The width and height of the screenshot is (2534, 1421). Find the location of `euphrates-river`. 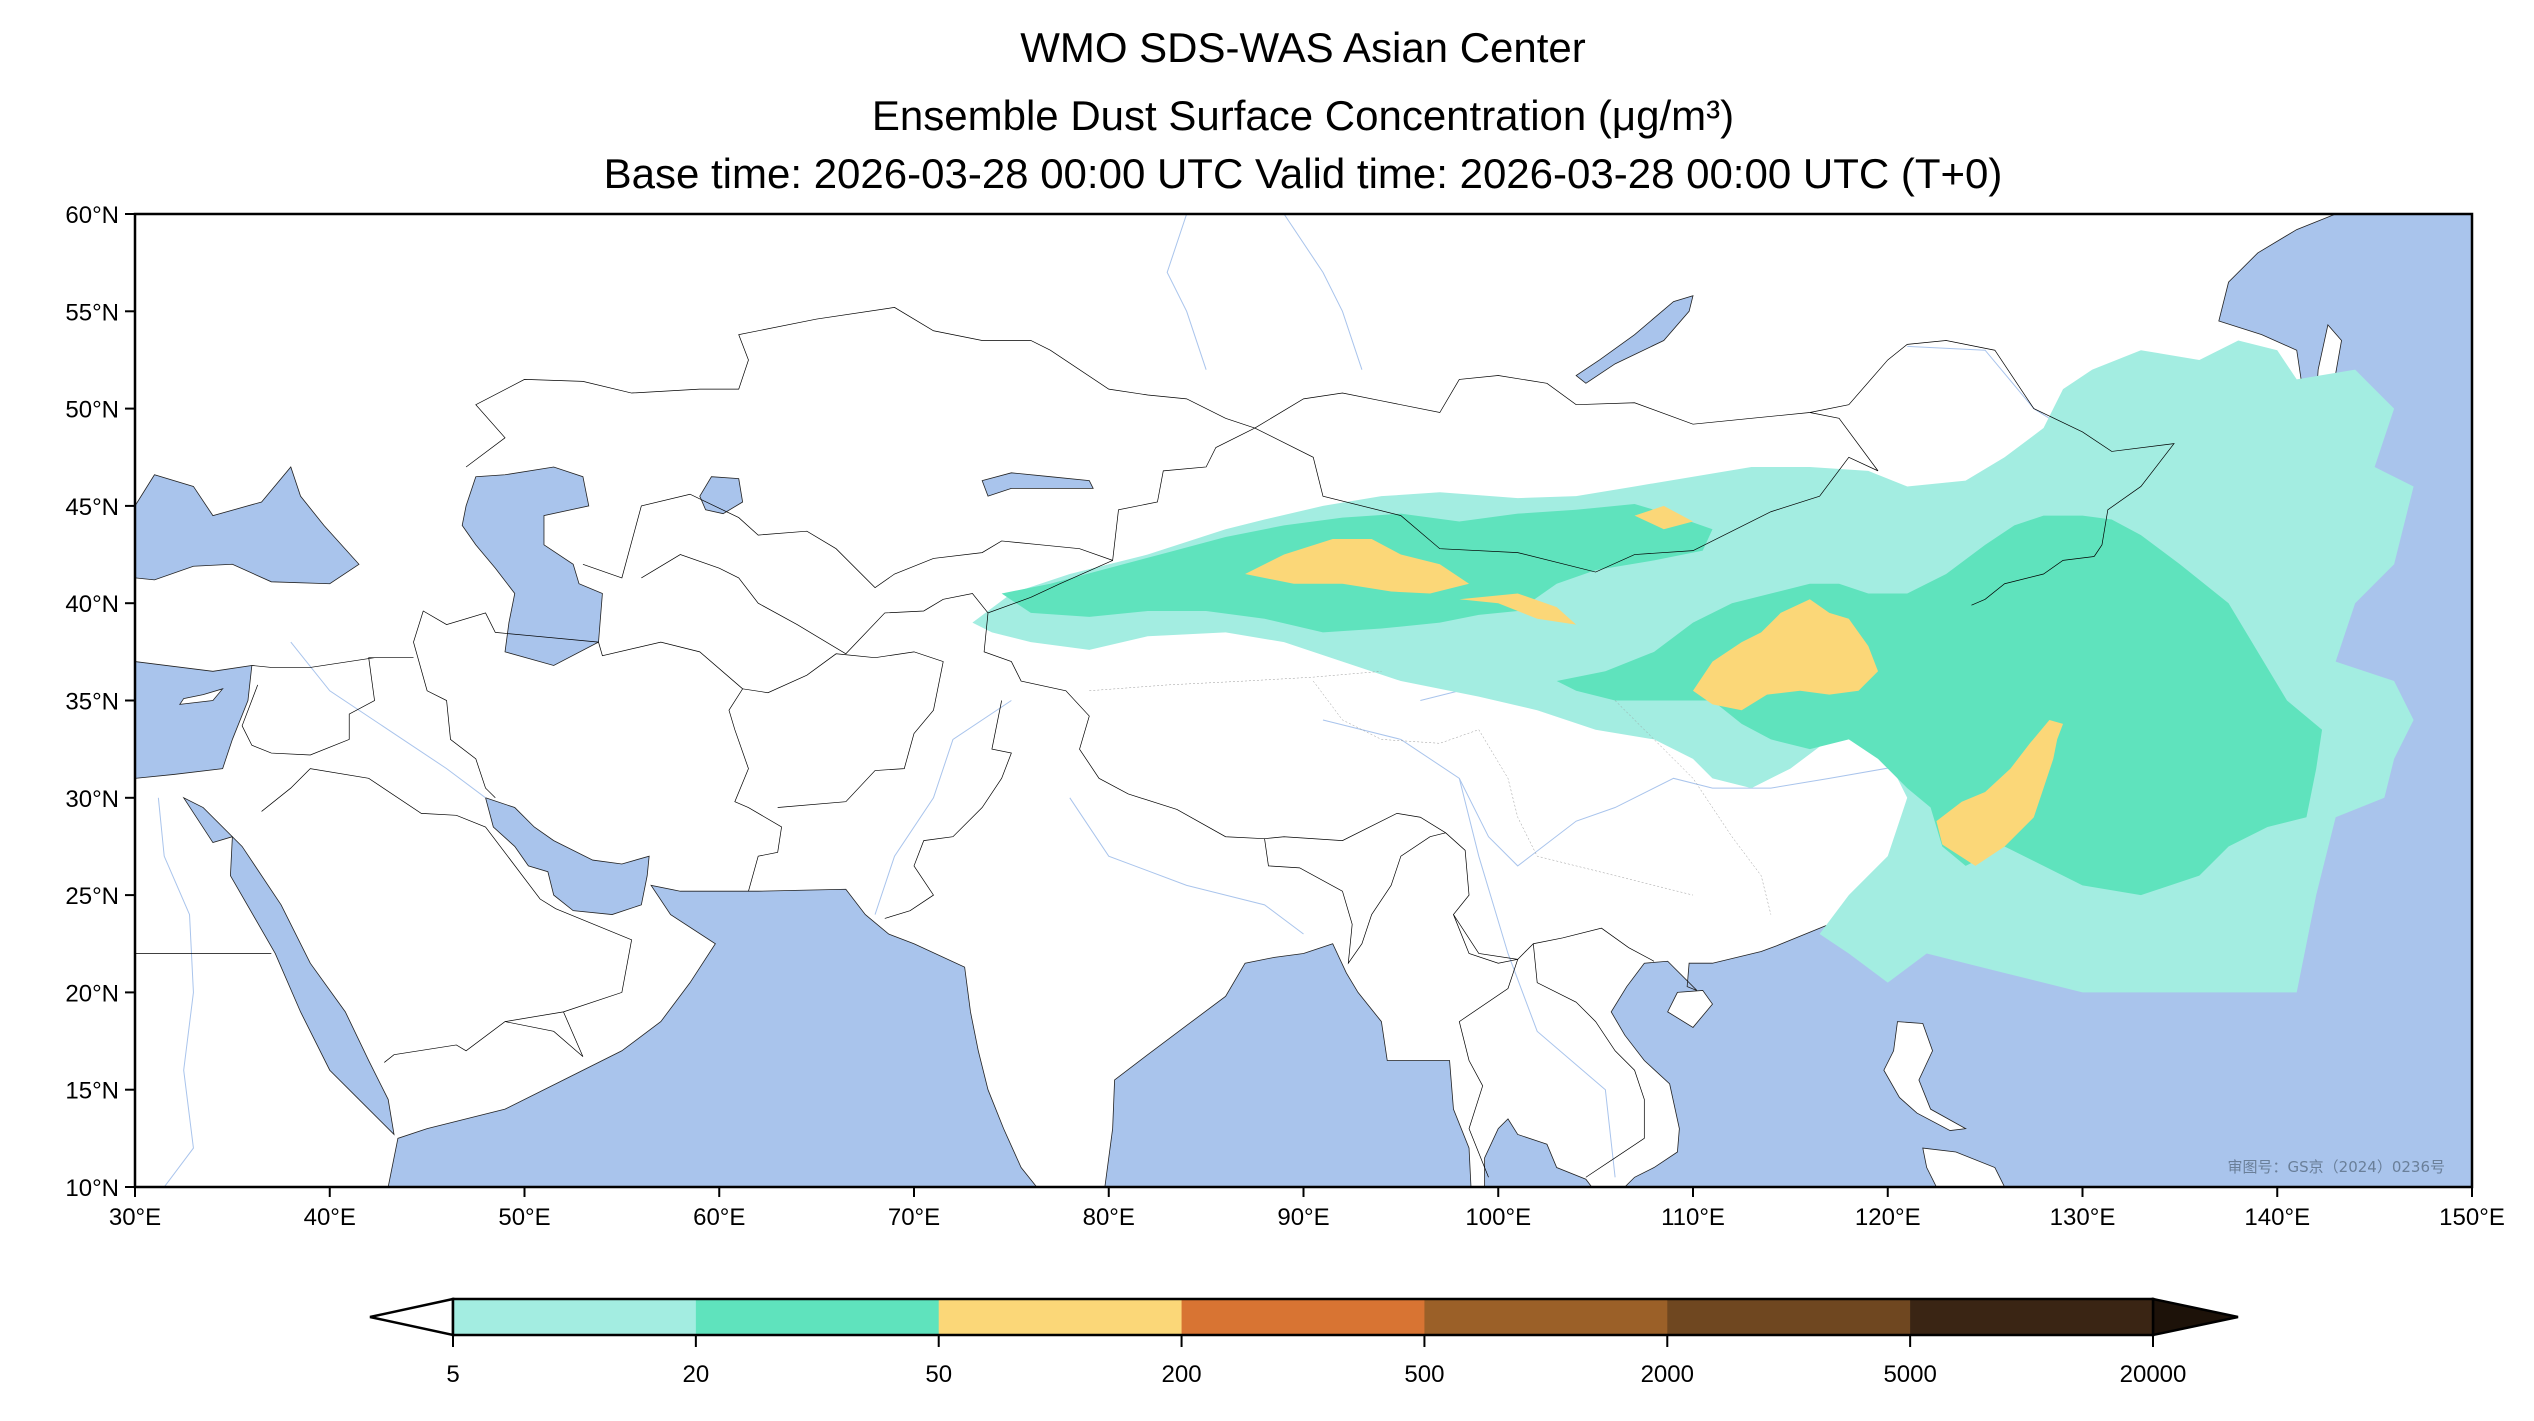

euphrates-river is located at coordinates (388, 720).